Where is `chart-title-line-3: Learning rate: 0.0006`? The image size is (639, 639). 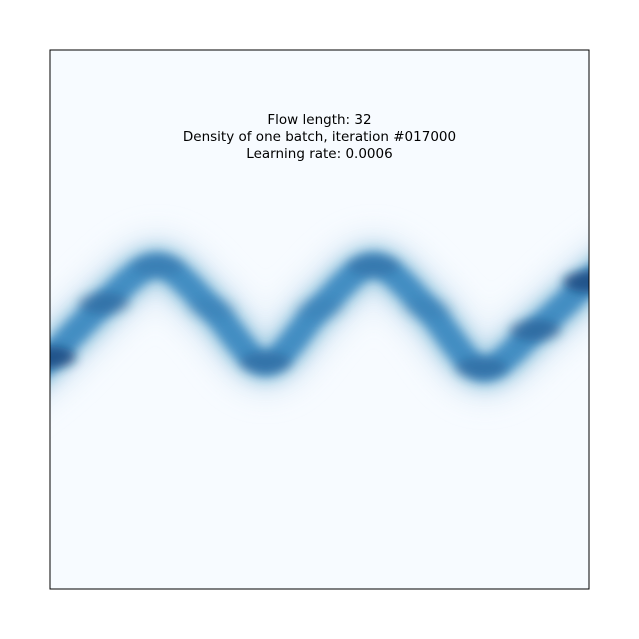
chart-title-line-3: Learning rate: 0.0006 is located at coordinates (319, 154).